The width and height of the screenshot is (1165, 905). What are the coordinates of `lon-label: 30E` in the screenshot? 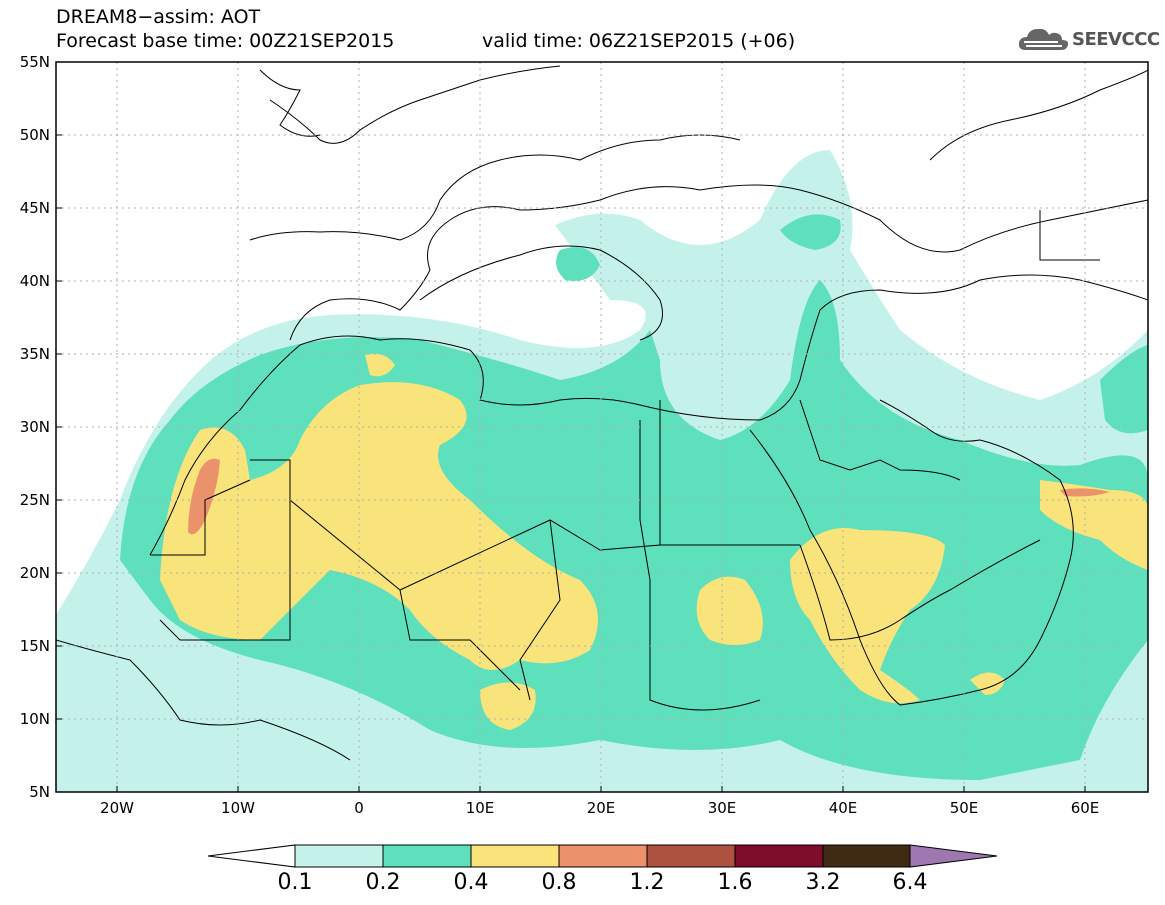 It's located at (722, 808).